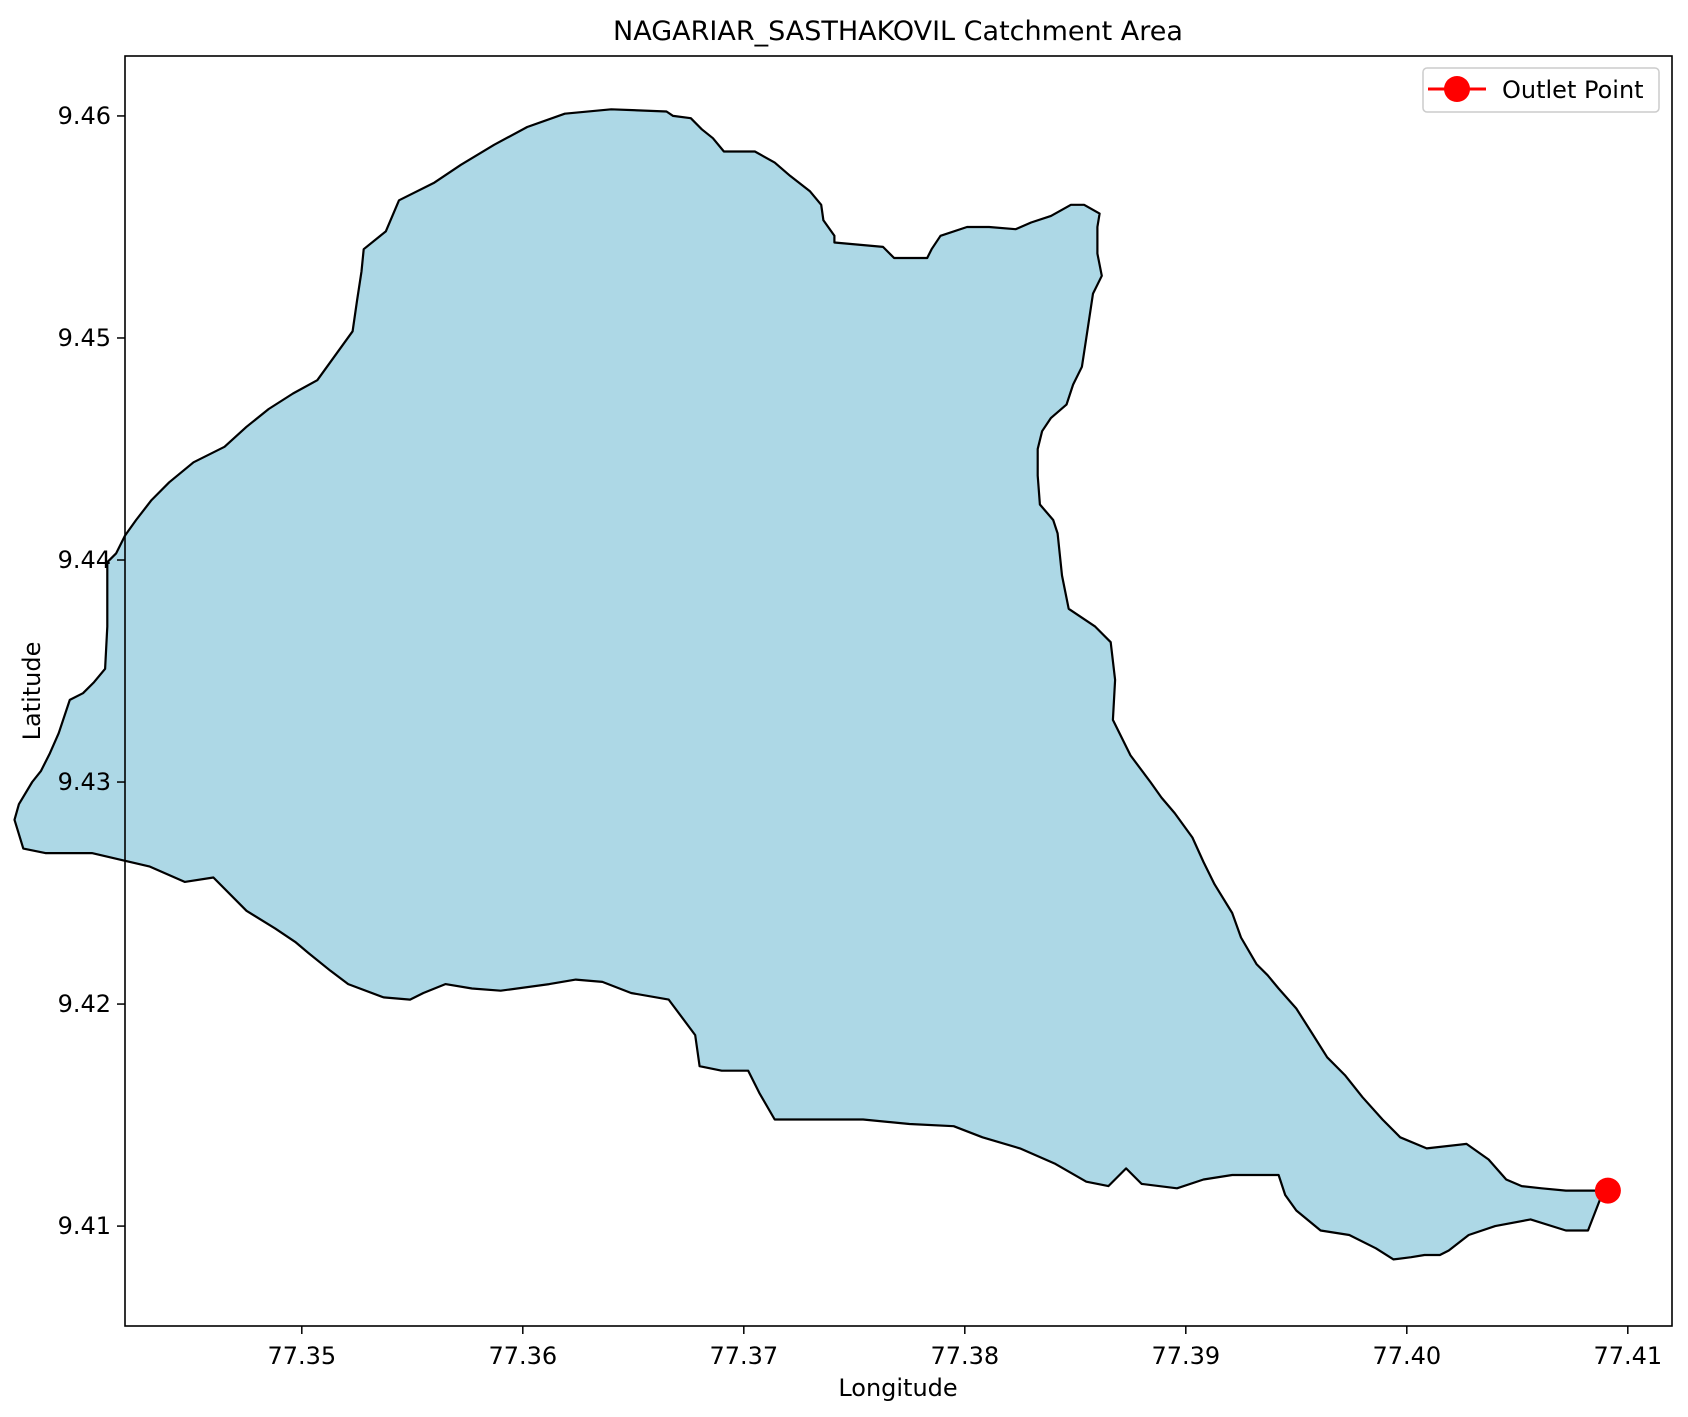  Describe the element at coordinates (1607, 1190) in the screenshot. I see `outlet-point-marker` at that location.